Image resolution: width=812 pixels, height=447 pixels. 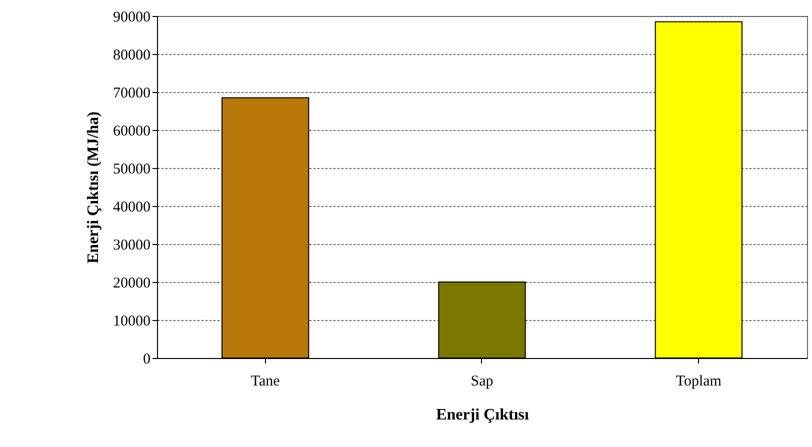 What do you see at coordinates (131, 246) in the screenshot?
I see `y-tick-label: 30000` at bounding box center [131, 246].